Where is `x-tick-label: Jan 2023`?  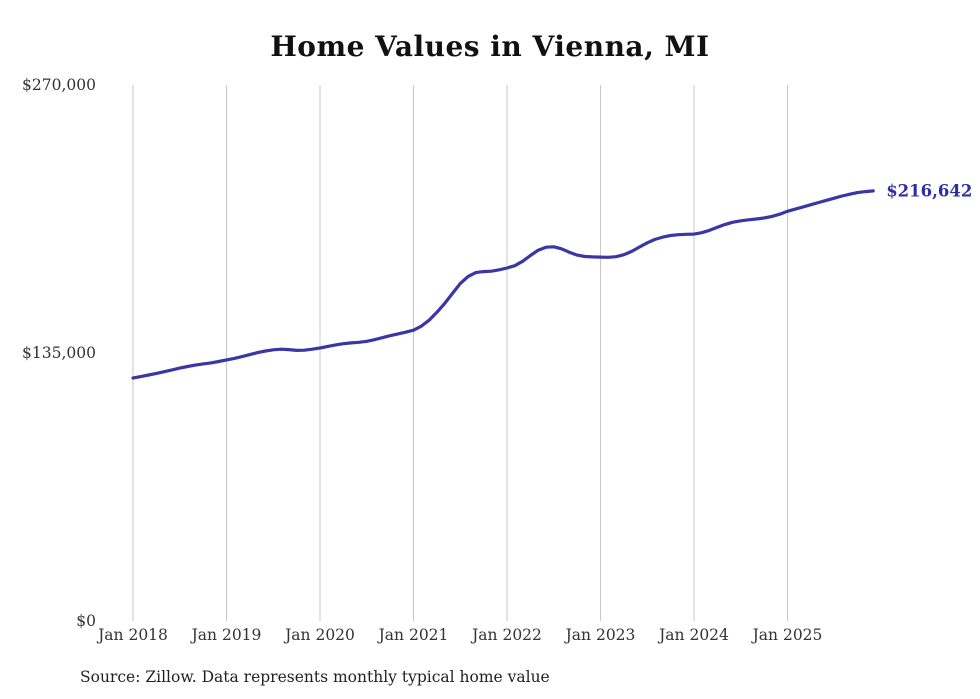
x-tick-label: Jan 2023 is located at coordinates (600, 635).